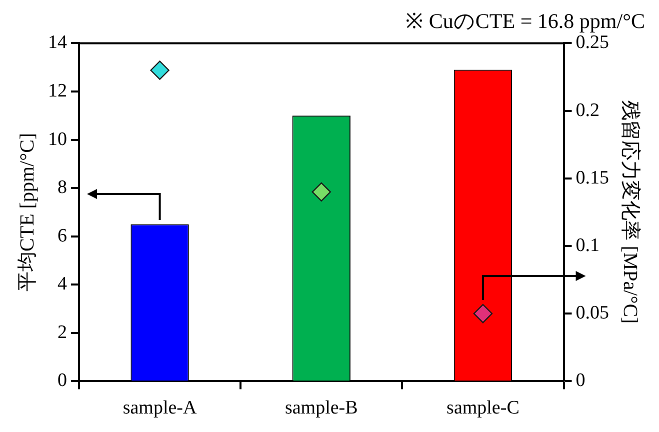 The height and width of the screenshot is (432, 659). What do you see at coordinates (62, 235) in the screenshot?
I see `y-tick-label: 6` at bounding box center [62, 235].